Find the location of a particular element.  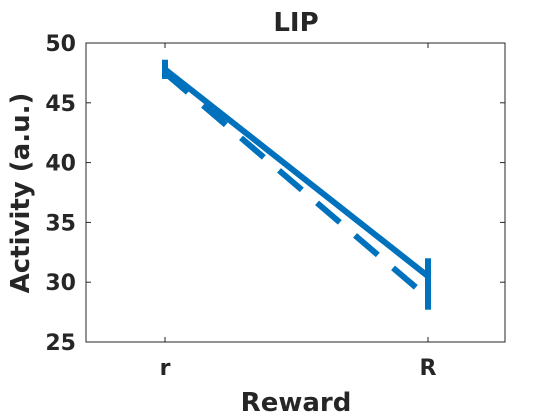

y-tick-label: 35 is located at coordinates (60, 223).